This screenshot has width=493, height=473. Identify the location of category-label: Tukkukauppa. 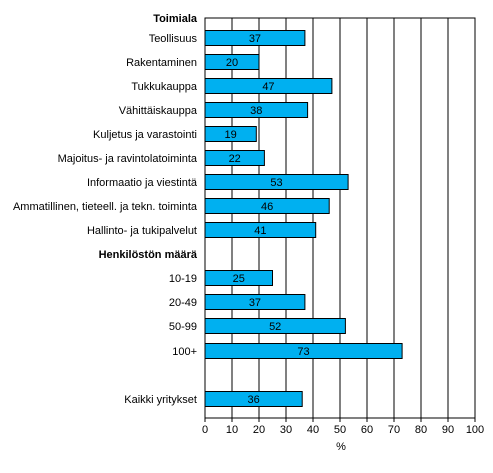
(164, 87).